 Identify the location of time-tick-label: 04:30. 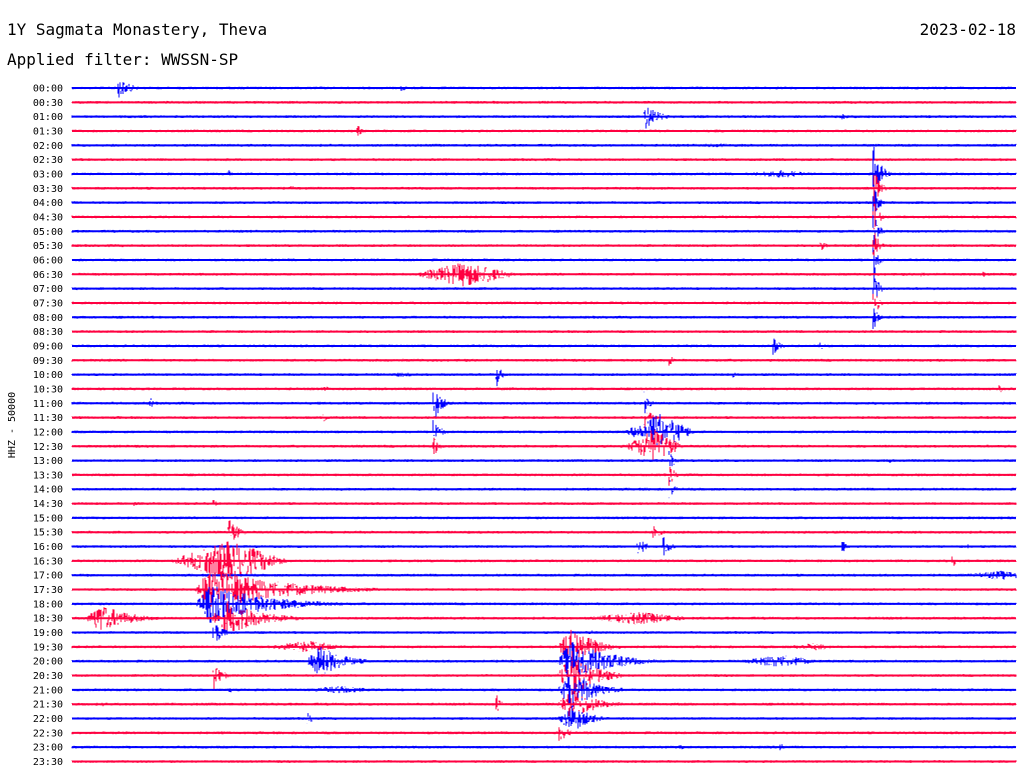
(48, 217).